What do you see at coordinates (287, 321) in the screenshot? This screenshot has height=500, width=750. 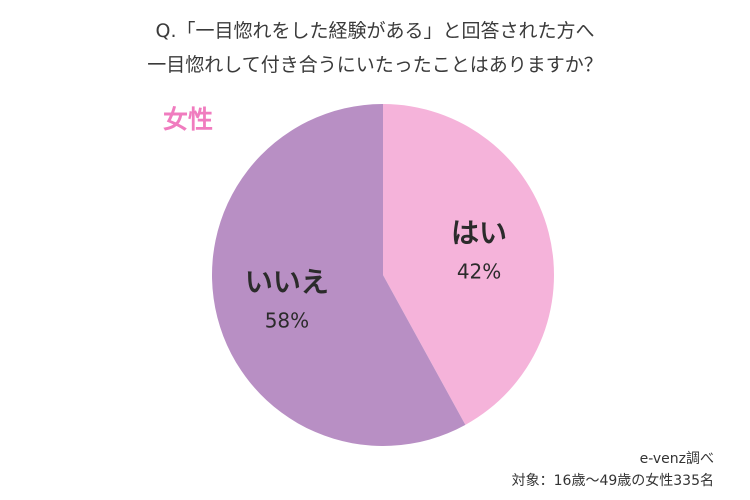 I see `slice-value-label: 58%` at bounding box center [287, 321].